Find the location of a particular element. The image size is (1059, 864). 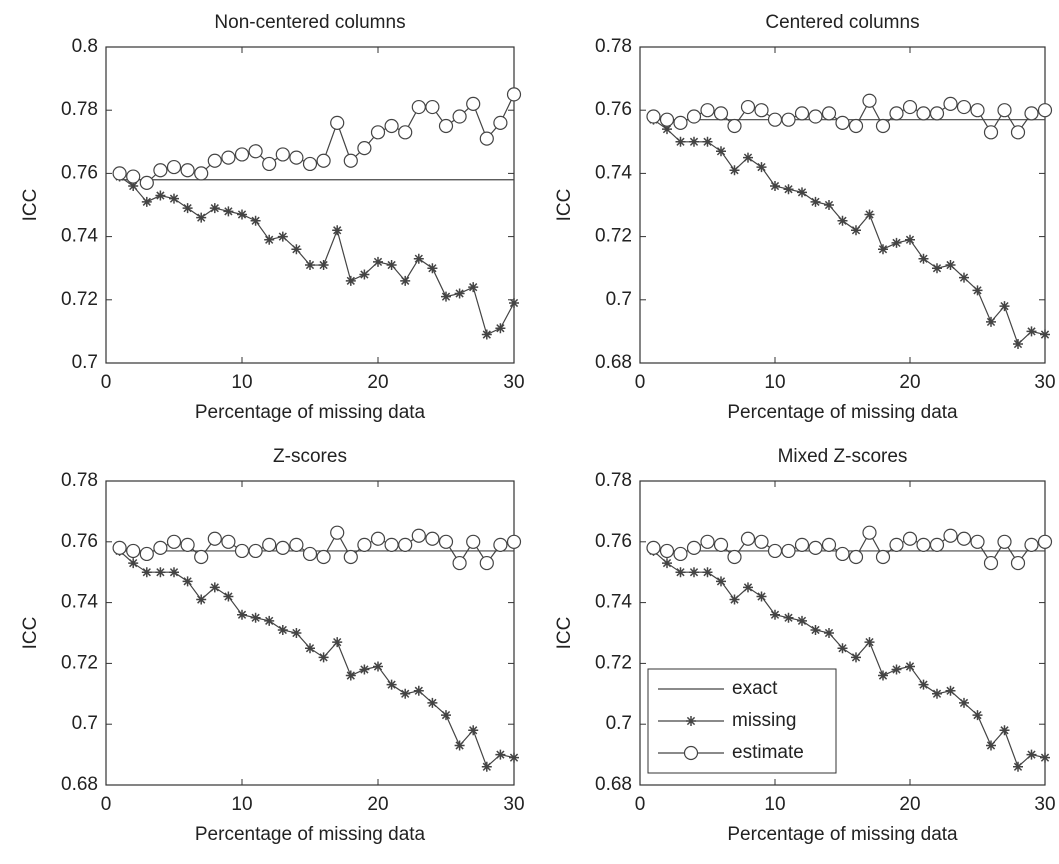

y-tick-label: 0.8 is located at coordinates (85, 46).